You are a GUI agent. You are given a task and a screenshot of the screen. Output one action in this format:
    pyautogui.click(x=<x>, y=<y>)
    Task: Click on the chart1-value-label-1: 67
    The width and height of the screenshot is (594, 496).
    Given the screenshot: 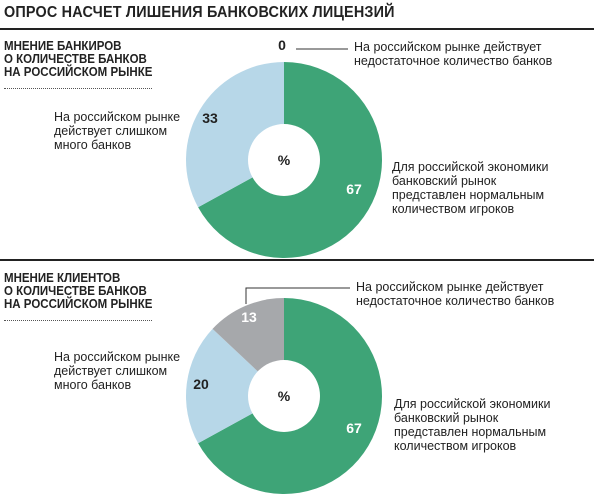 What is the action you would take?
    pyautogui.click(x=354, y=189)
    